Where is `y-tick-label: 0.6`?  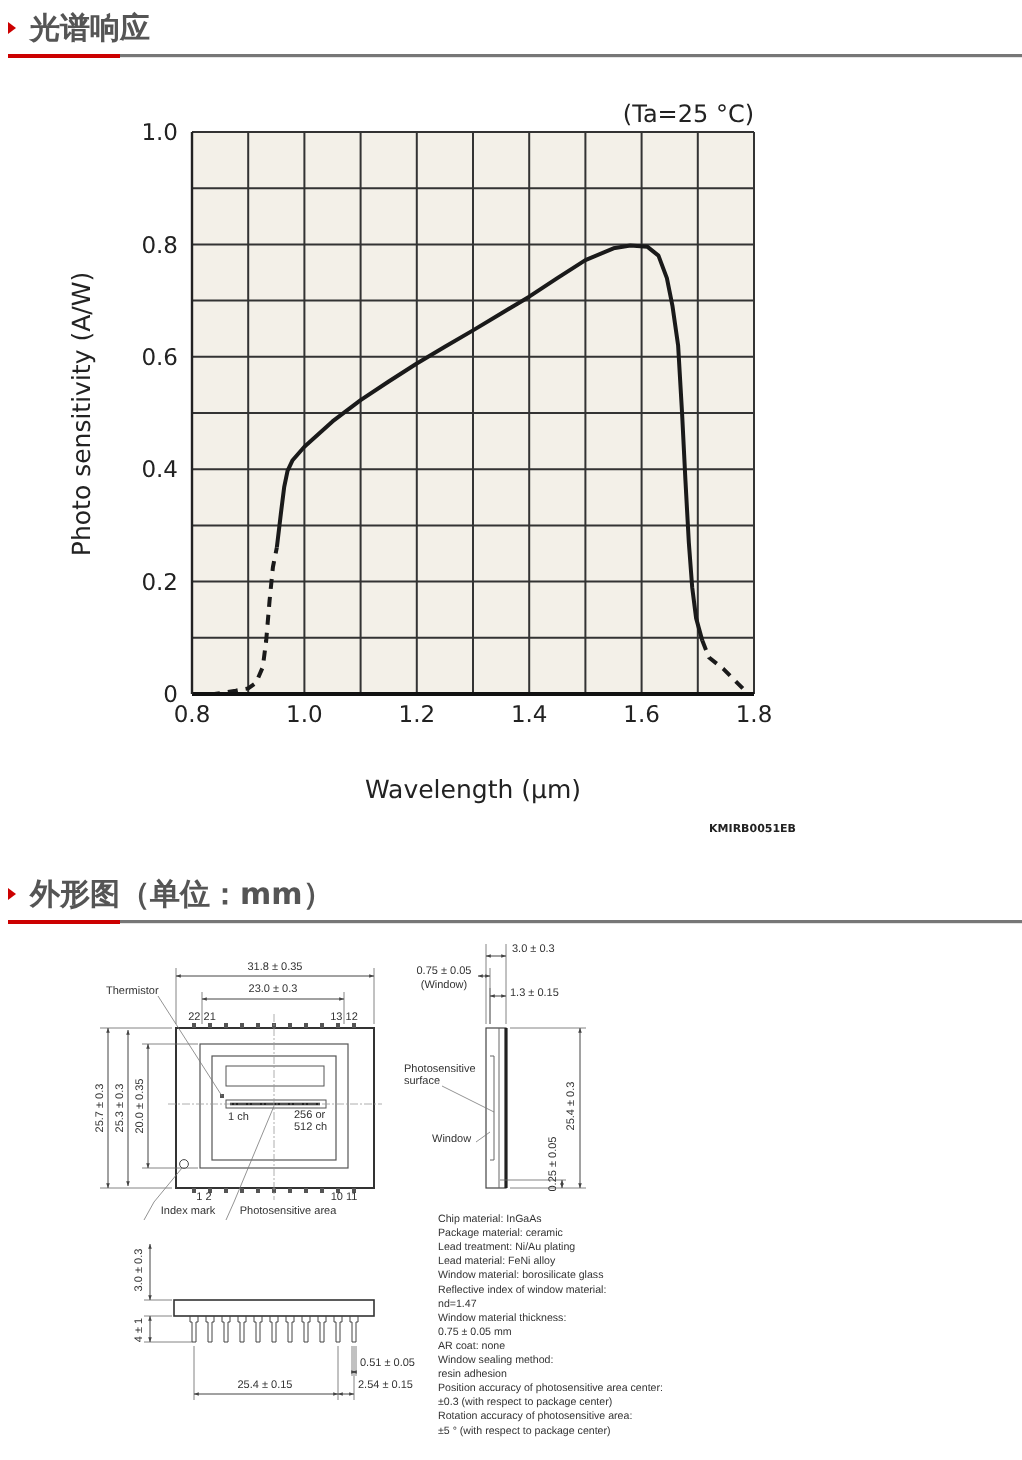 y-tick-label: 0.6 is located at coordinates (159, 356).